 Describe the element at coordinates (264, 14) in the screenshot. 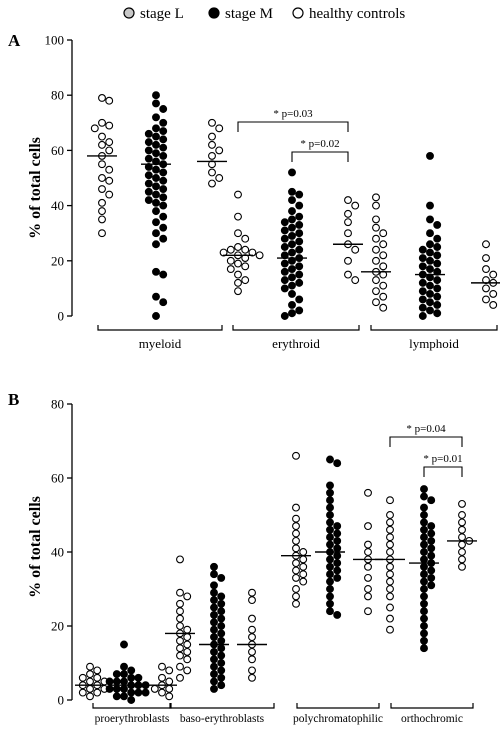

I see `legend: stage L stage M healthy controls` at that location.